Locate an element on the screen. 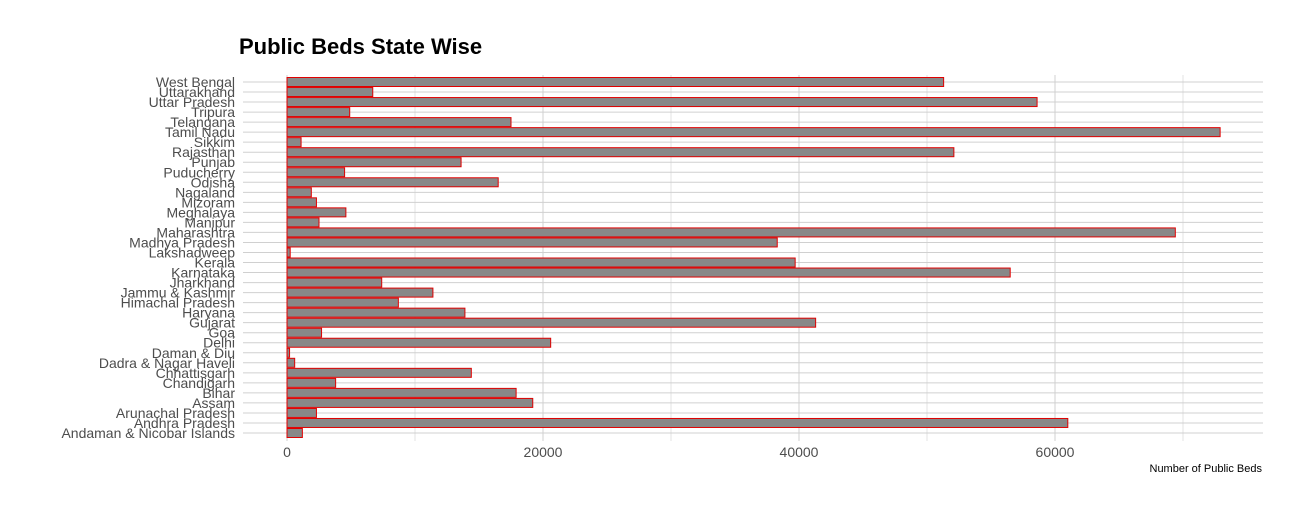 This screenshot has width=1303, height=513. x-axis-title: Number of Public Beds is located at coordinates (1206, 469).